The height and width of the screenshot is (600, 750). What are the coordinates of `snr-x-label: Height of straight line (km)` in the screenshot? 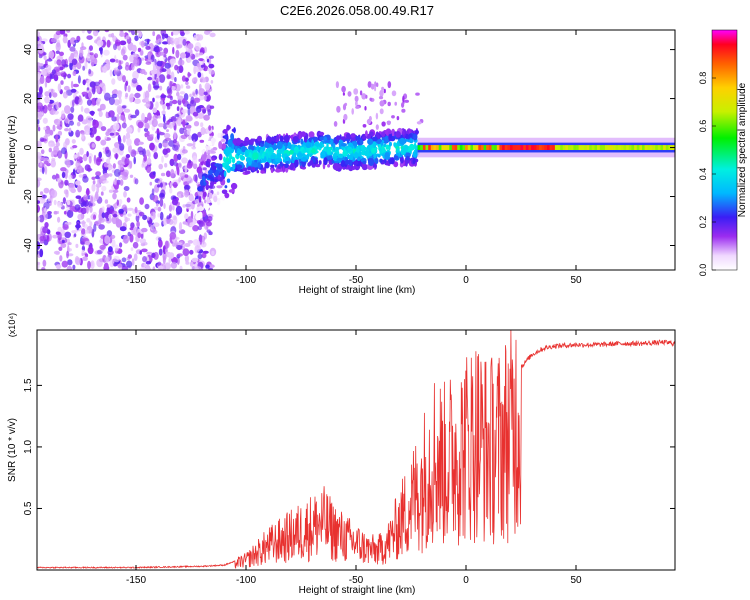 It's located at (357, 590).